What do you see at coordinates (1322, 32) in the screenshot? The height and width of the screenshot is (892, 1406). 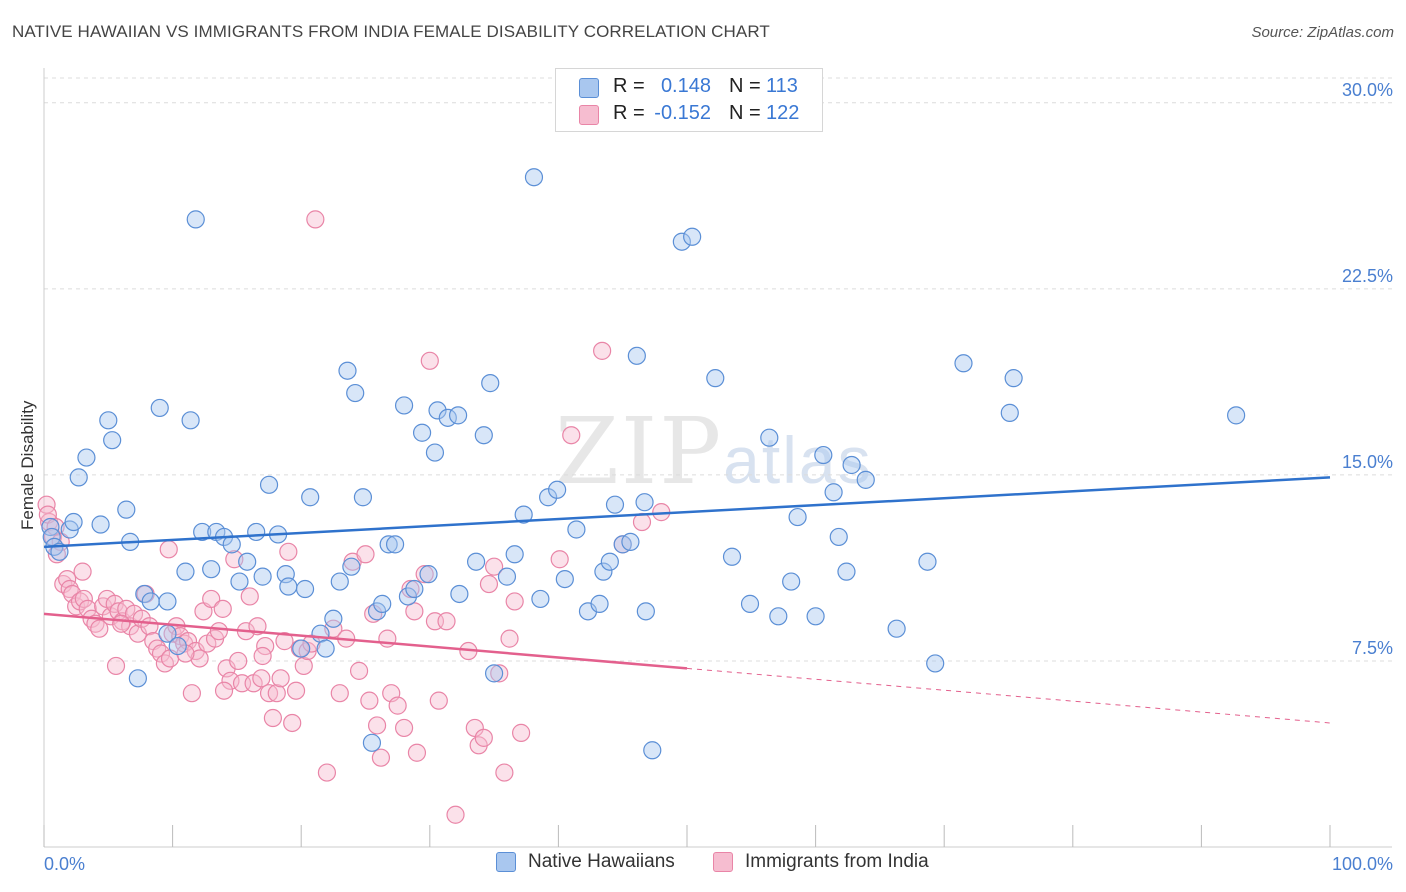 I see `source-label: Source: ZipAtlas.com` at bounding box center [1322, 32].